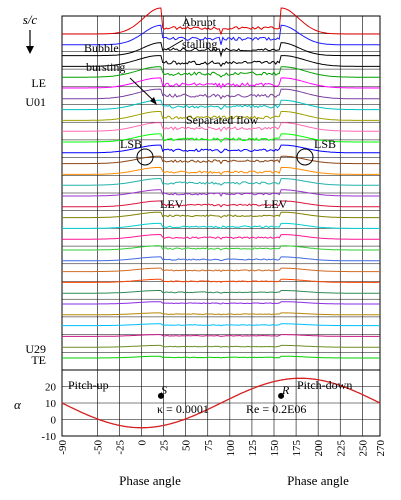 The image size is (401, 500). Describe the element at coordinates (183, 409) in the screenshot. I see `kappa-label: κ = 0.0001` at that location.